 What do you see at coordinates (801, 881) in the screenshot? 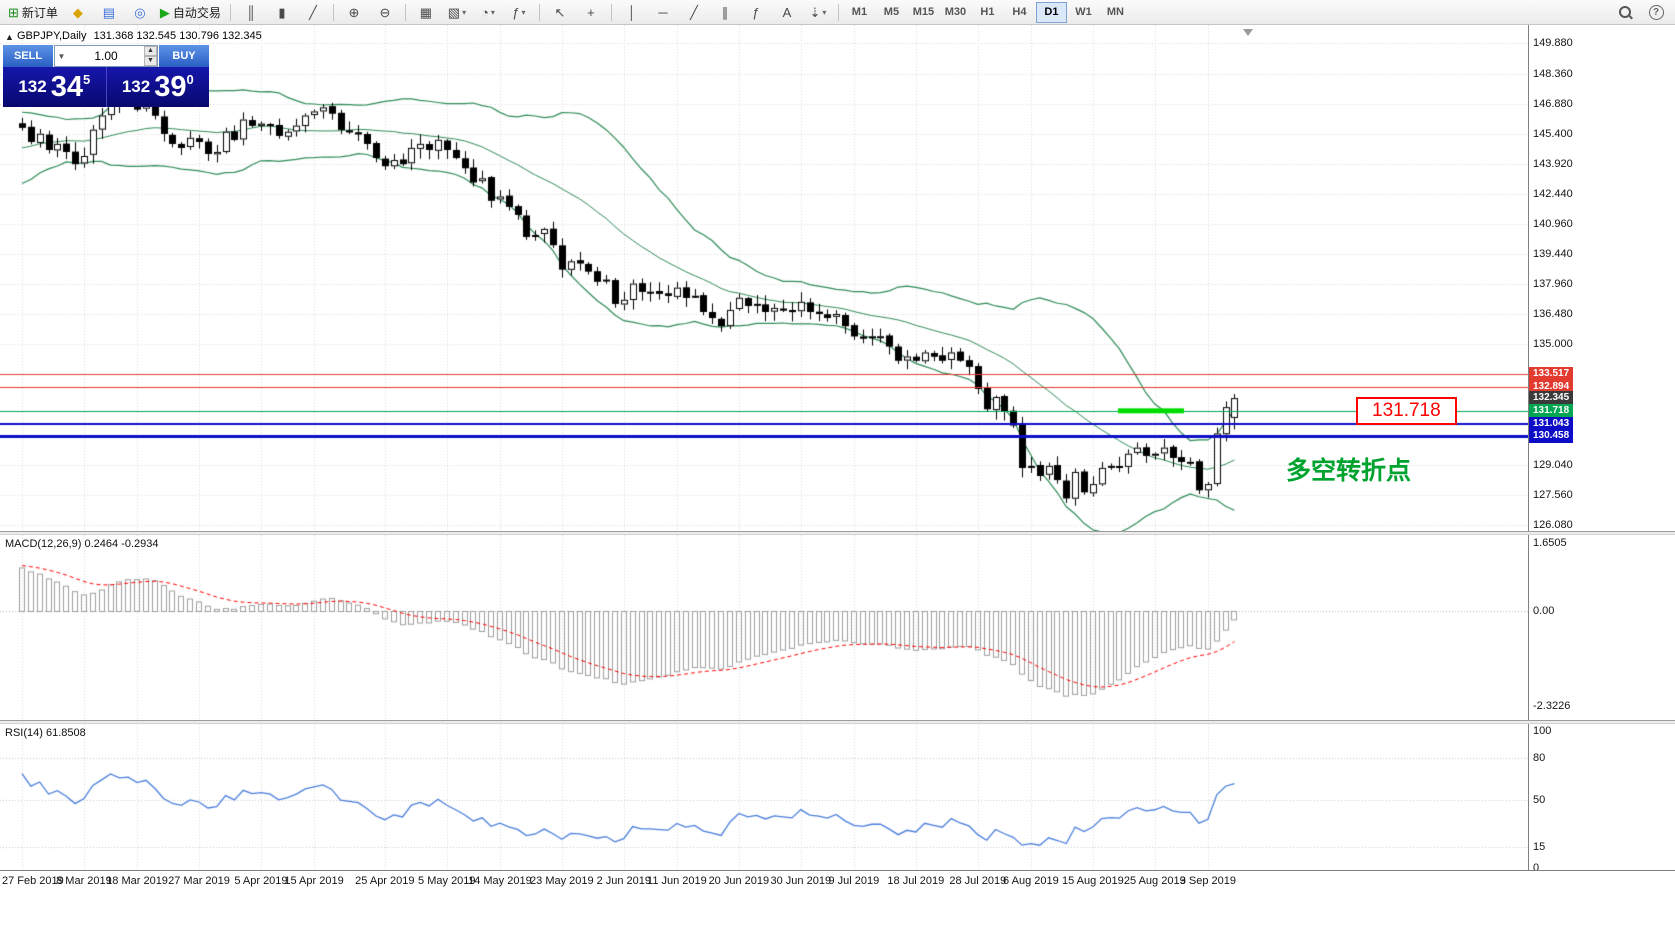
I see `date-label: 30 Jun 2019` at bounding box center [801, 881].